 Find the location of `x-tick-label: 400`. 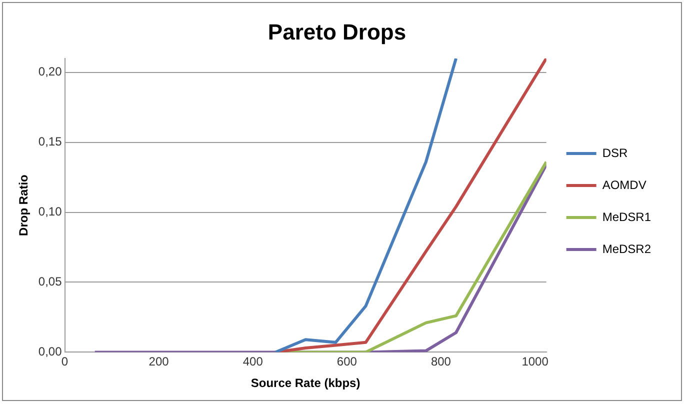

x-tick-label: 400 is located at coordinates (253, 361).